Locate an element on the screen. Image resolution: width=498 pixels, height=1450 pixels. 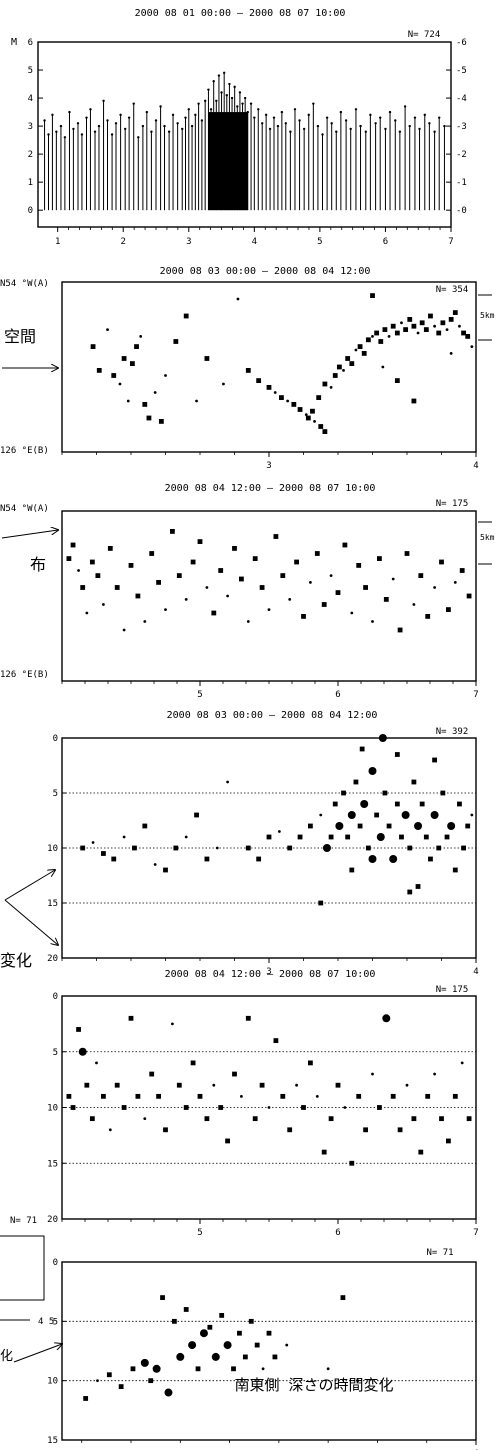
y-tick-label: 15 is located at coordinates (52, 1164).